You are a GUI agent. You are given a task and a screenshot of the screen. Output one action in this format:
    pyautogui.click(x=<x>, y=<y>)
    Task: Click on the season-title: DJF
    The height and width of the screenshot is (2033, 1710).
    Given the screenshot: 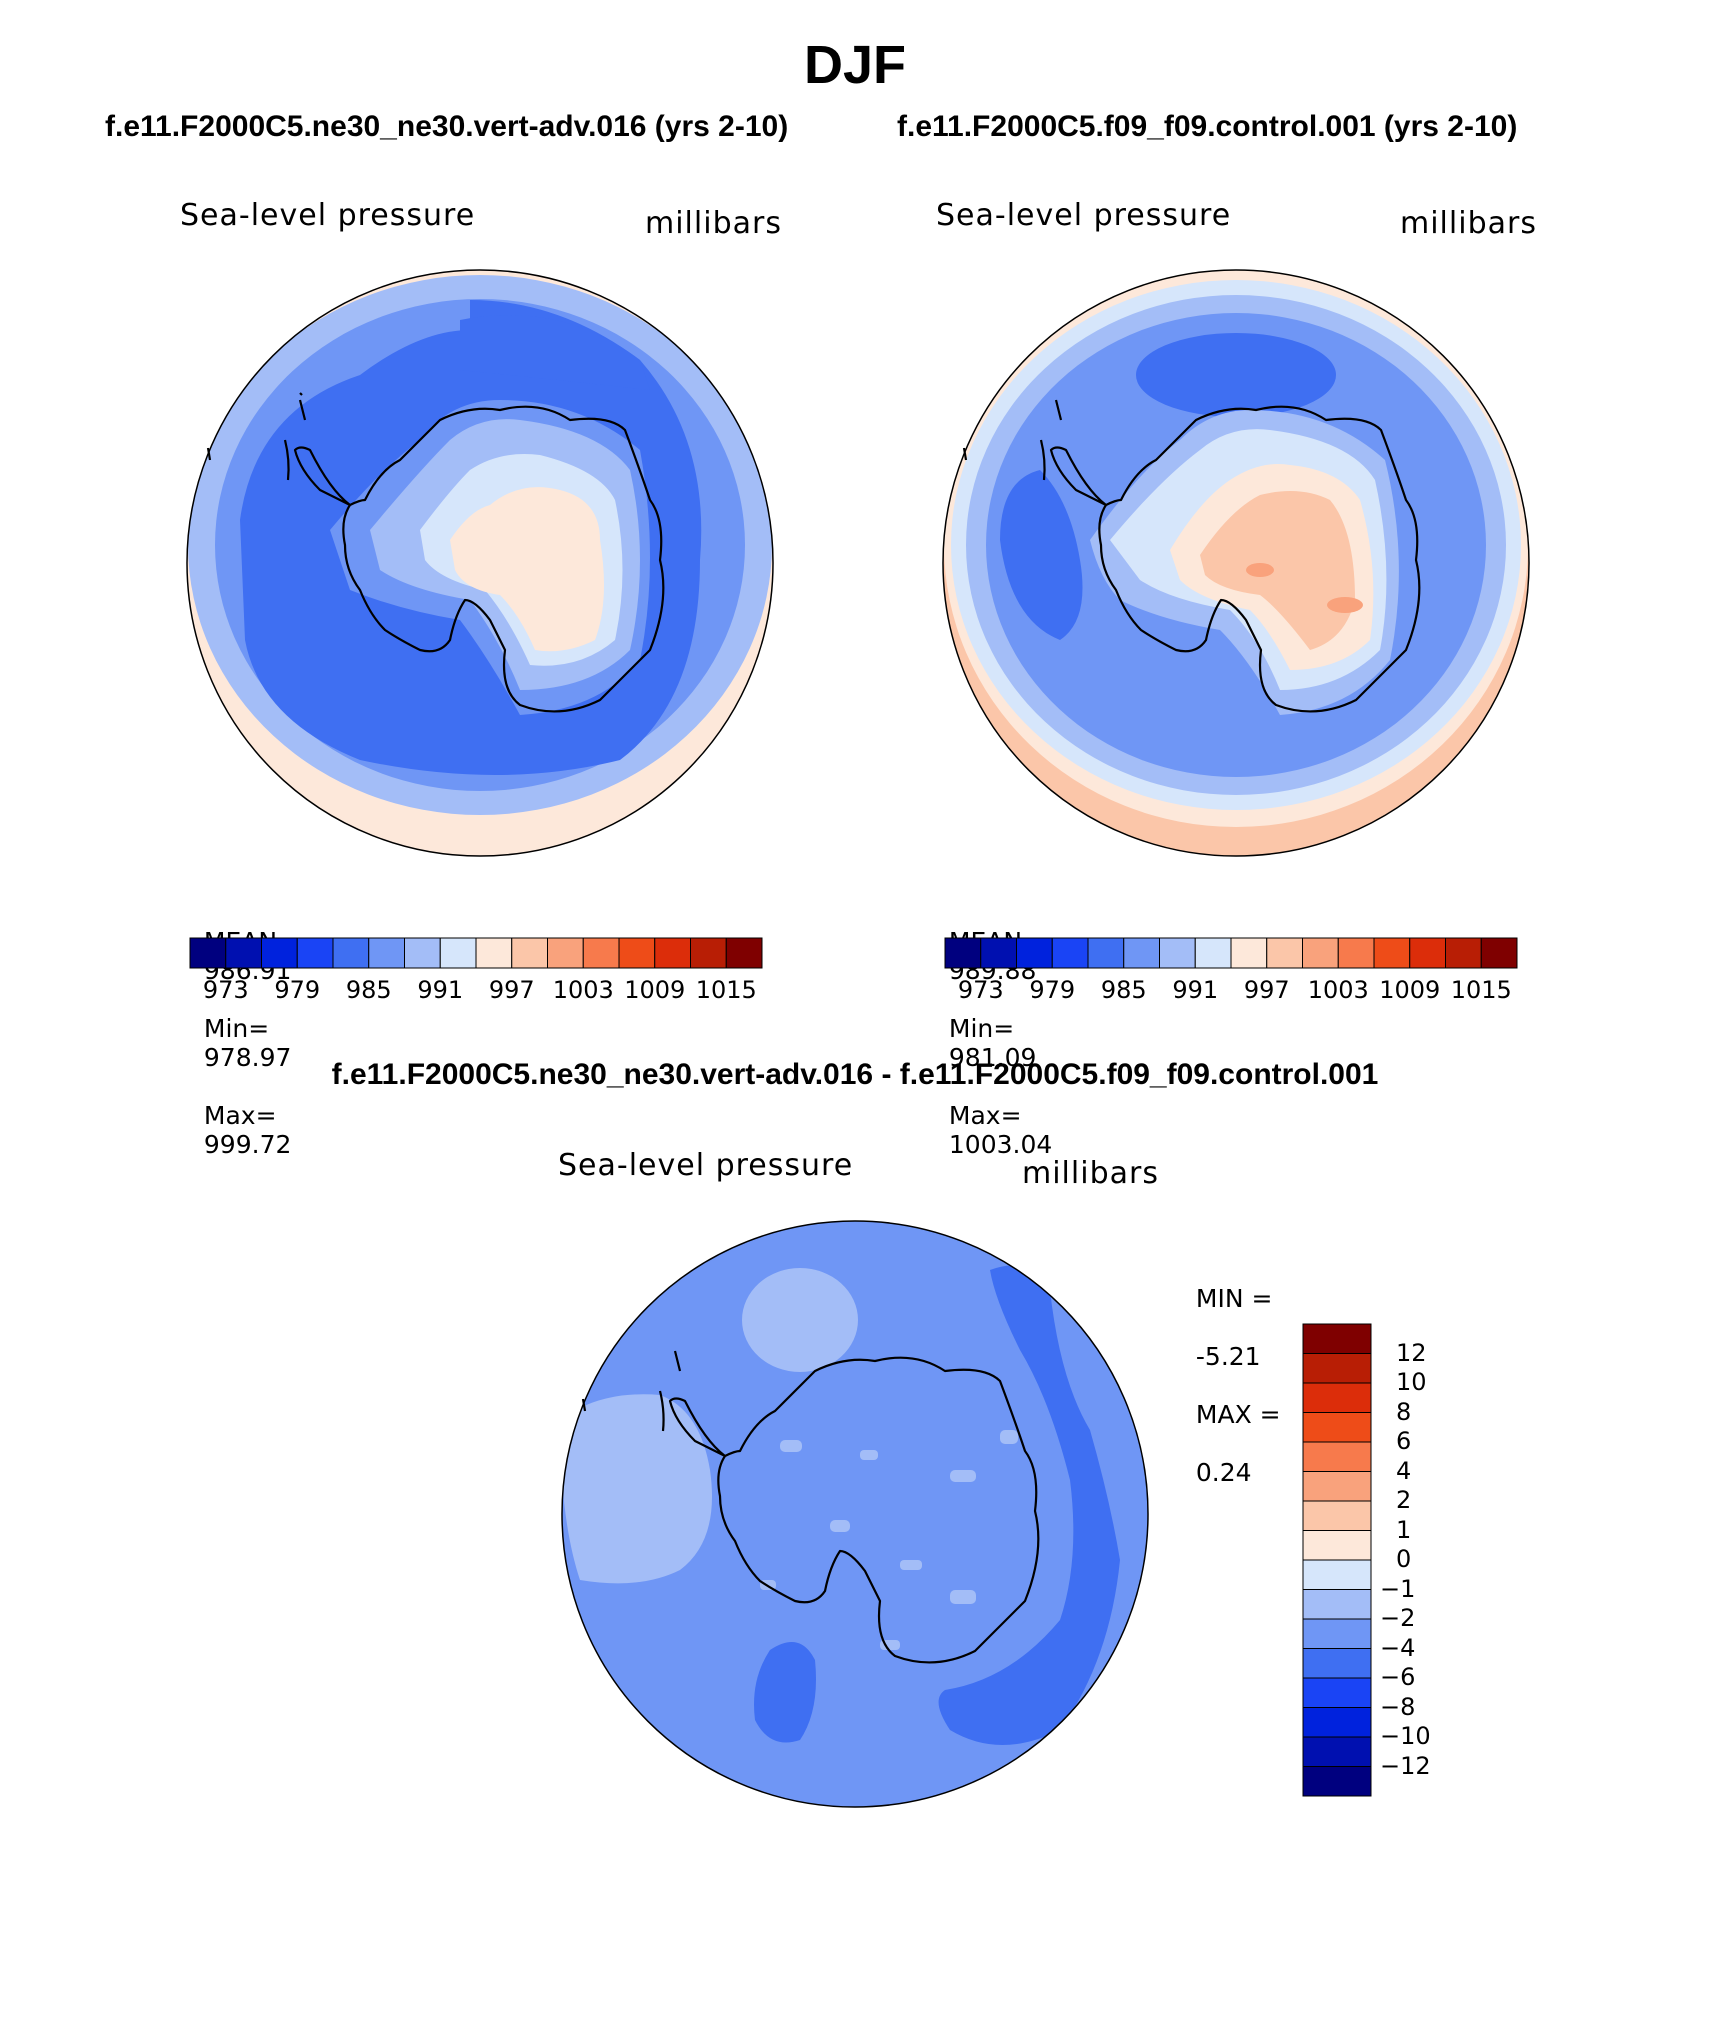 What is the action you would take?
    pyautogui.click(x=854, y=65)
    